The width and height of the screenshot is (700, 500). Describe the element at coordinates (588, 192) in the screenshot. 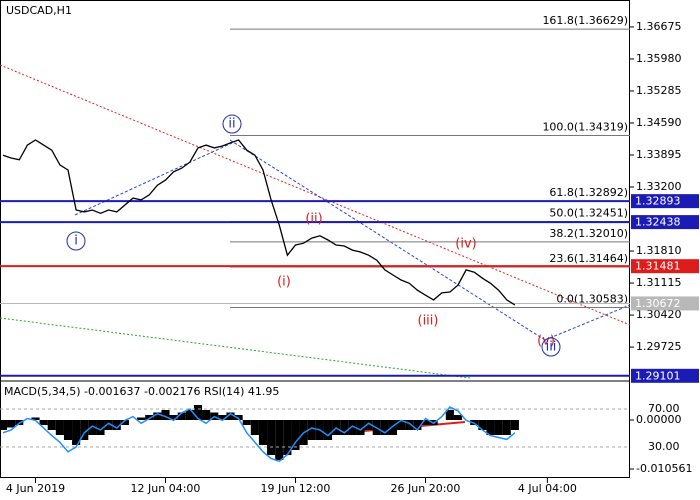

I see `fib-label: 61.8(1.32892)` at that location.